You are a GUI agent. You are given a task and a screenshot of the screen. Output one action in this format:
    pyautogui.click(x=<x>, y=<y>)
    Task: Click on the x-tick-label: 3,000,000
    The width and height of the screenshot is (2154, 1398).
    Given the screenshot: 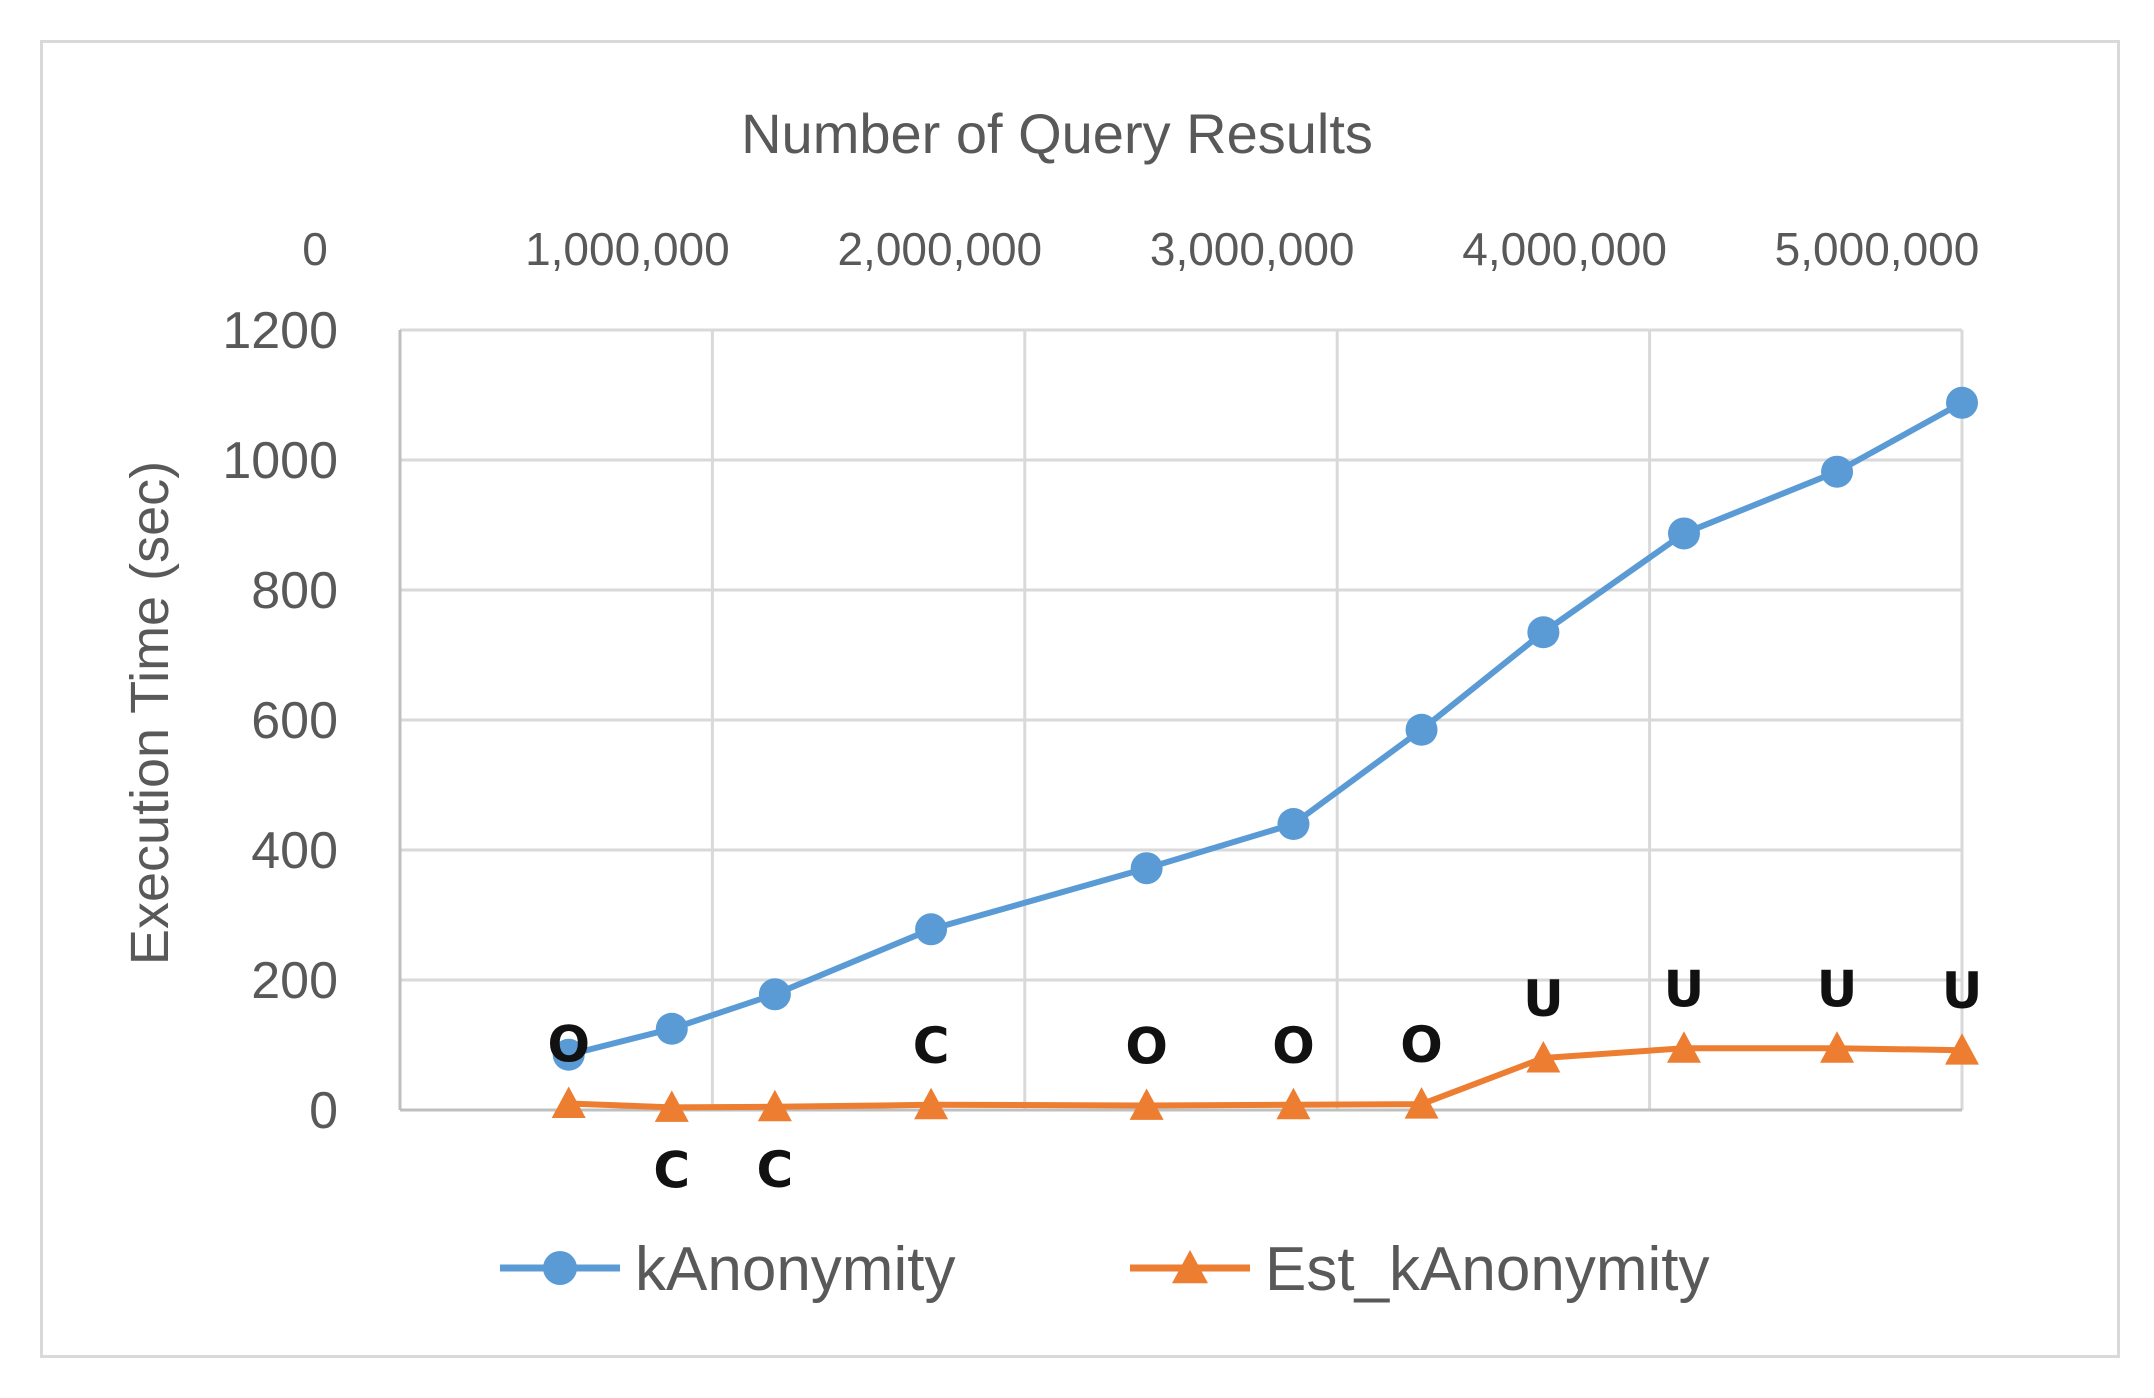 What is the action you would take?
    pyautogui.click(x=1252, y=249)
    